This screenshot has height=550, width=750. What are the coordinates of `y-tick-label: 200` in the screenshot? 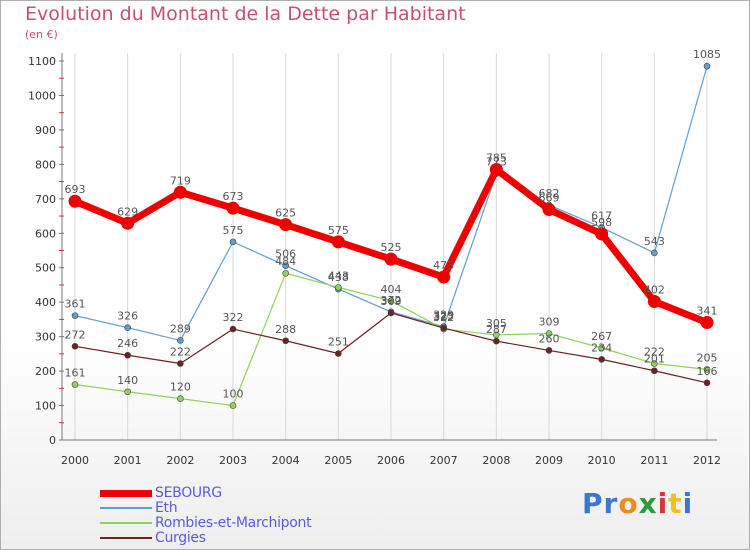 It's located at (45, 371).